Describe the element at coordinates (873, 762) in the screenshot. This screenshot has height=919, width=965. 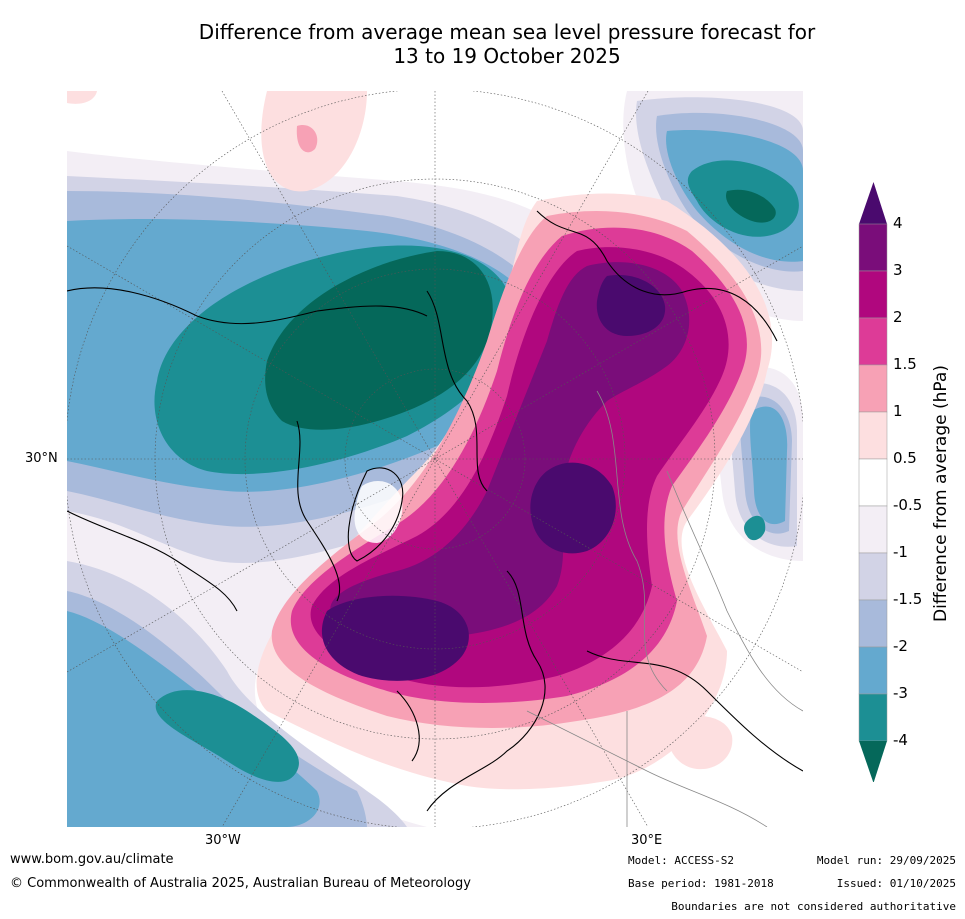
I see `colorbar-extend-min` at that location.